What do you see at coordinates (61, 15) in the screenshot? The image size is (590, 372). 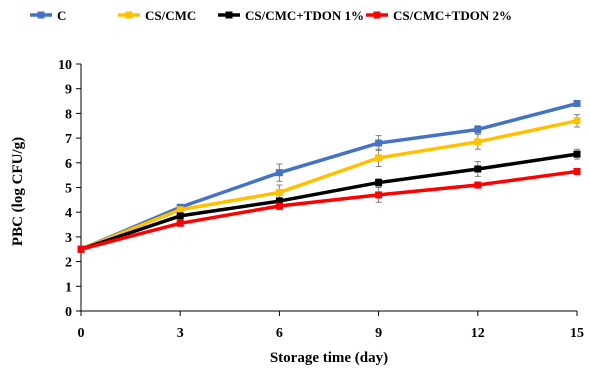 I see `legend-entry-label: C` at bounding box center [61, 15].